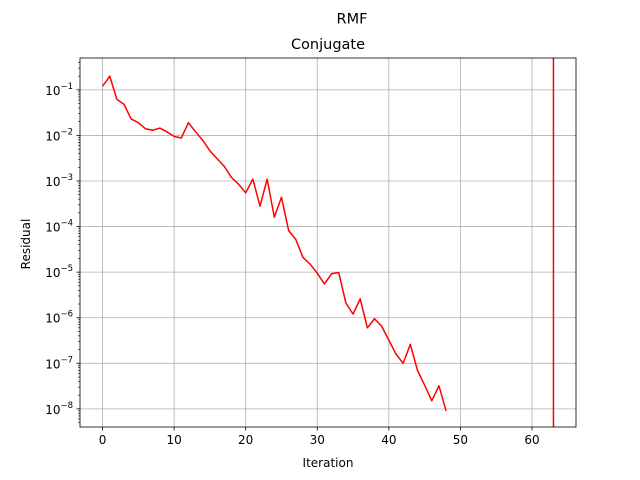  I want to click on x-tick-label: 60, so click(531, 440).